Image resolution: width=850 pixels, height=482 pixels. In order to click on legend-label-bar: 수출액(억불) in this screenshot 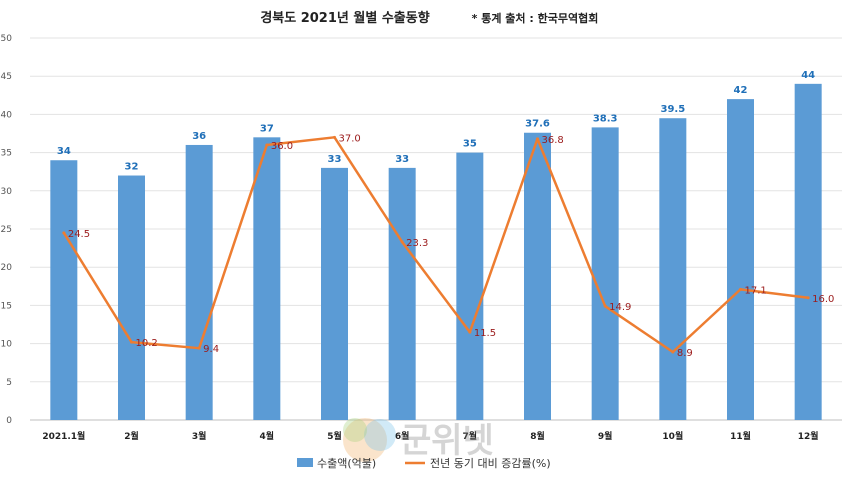, I will do `click(346, 463)`.